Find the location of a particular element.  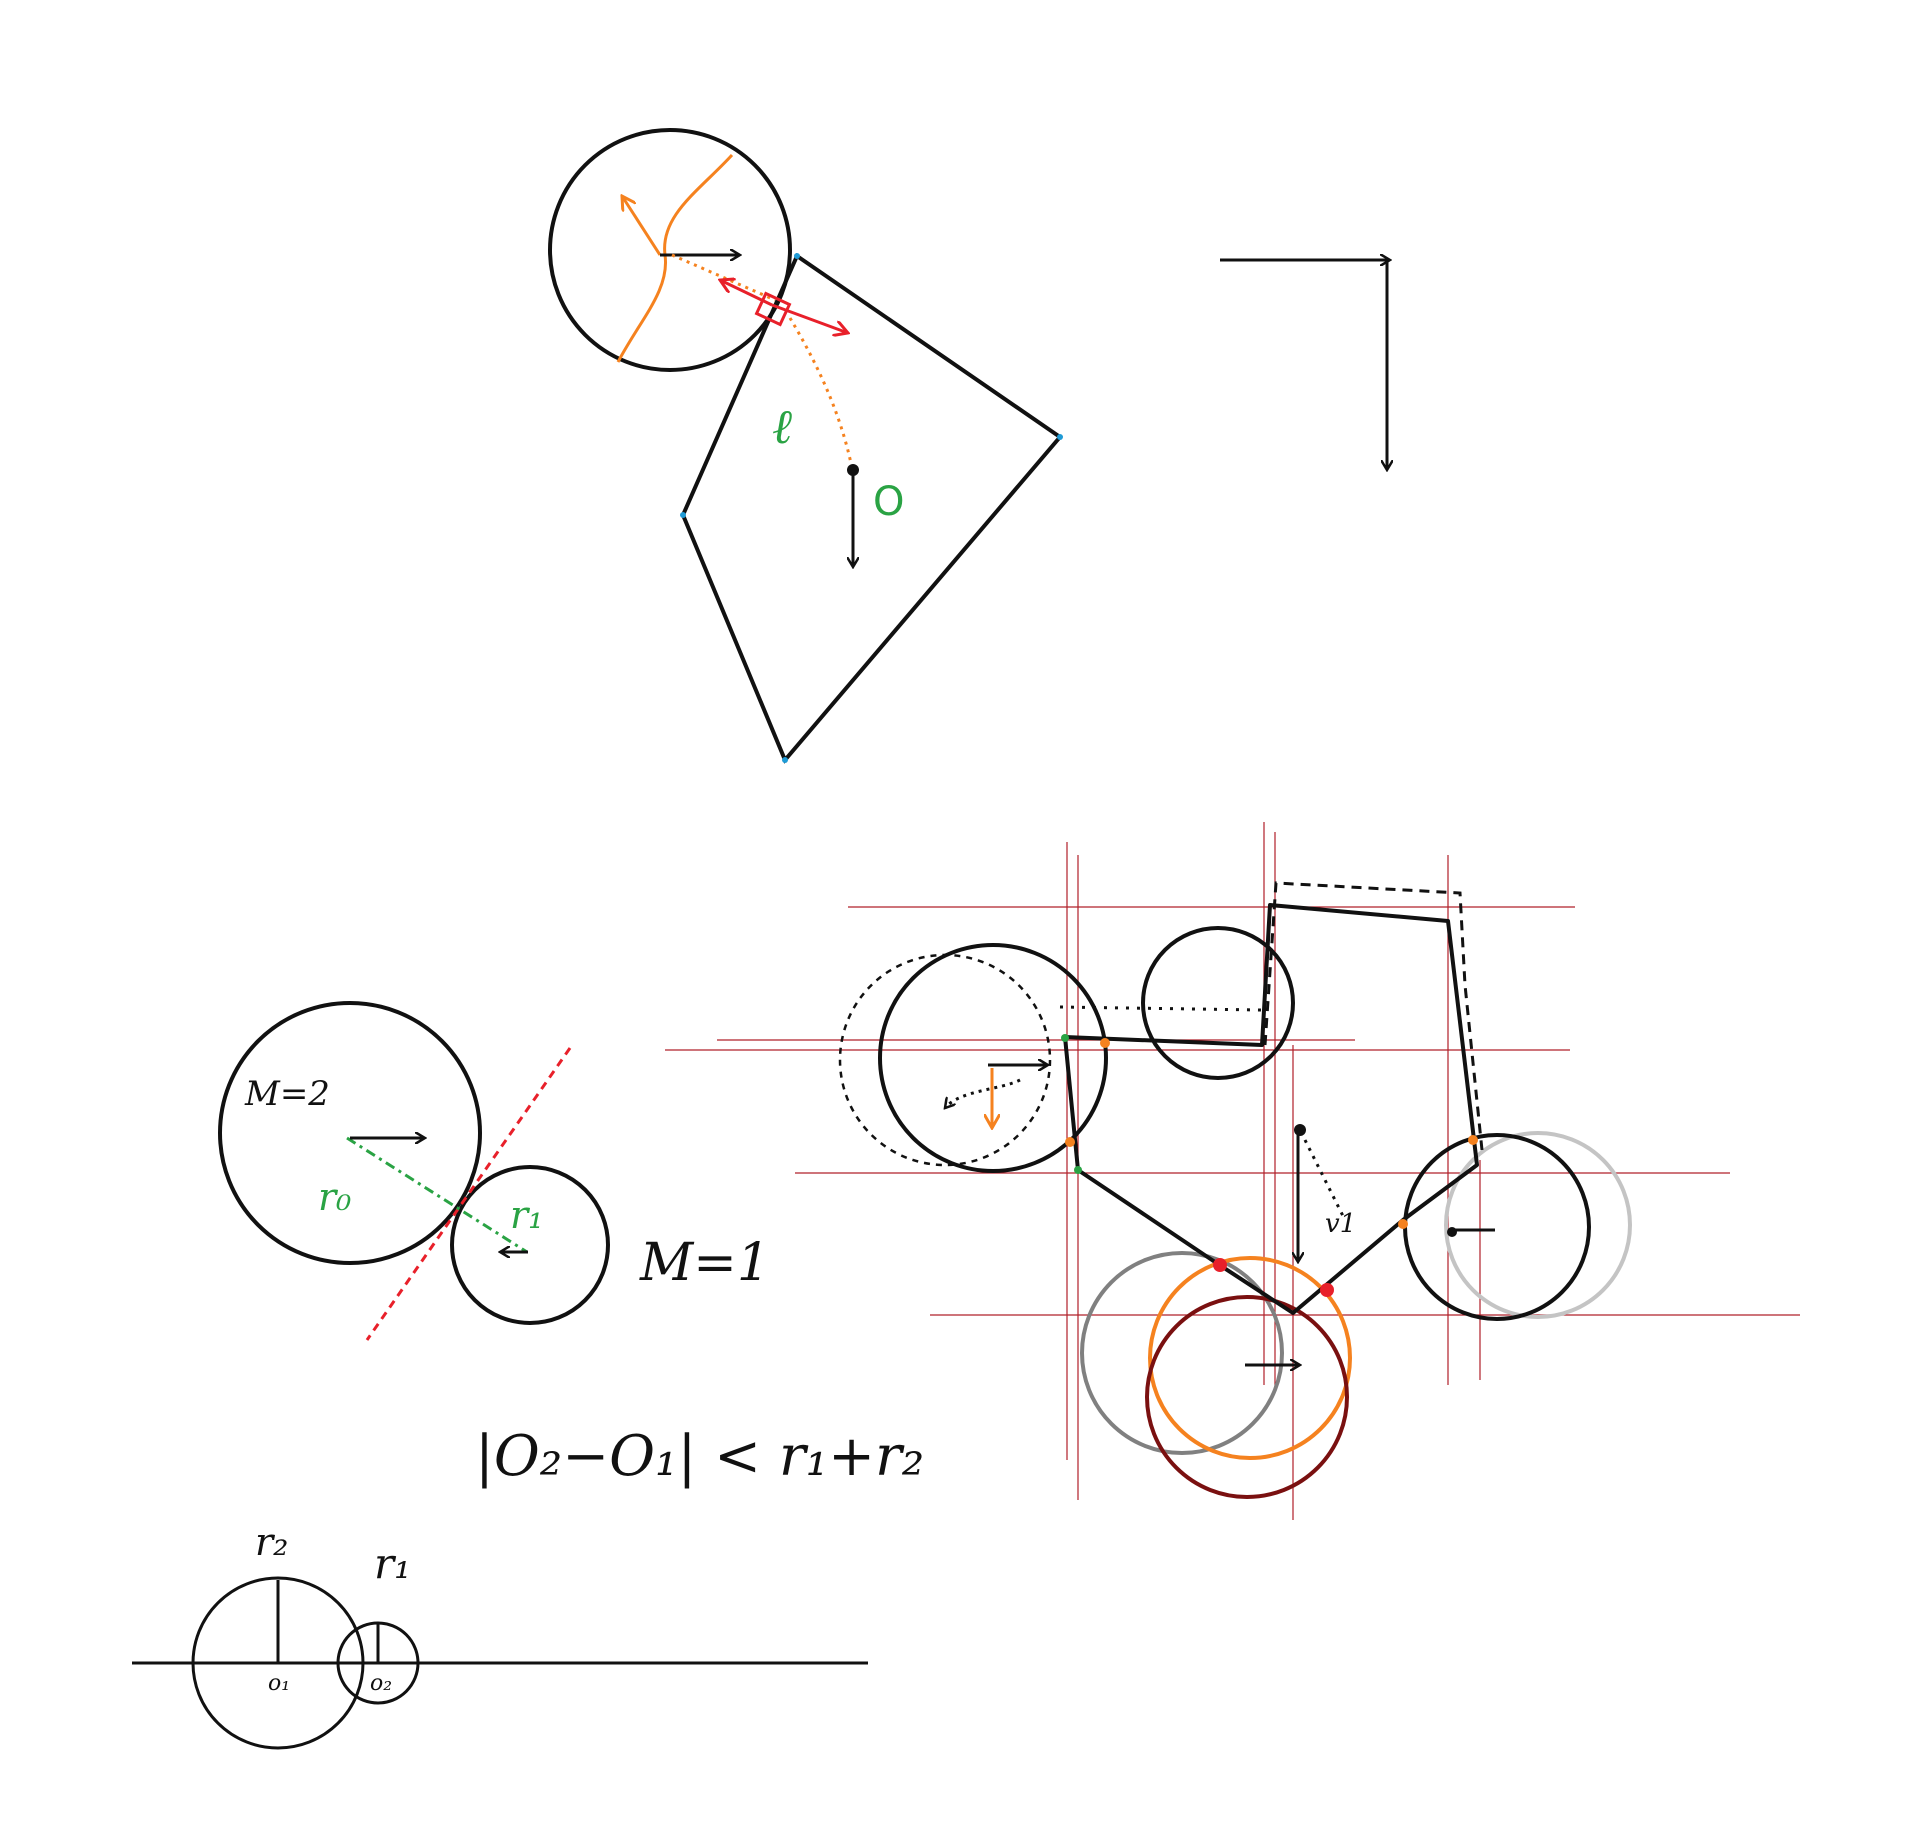

body-ghost-outline is located at coordinates (1373, 1016).